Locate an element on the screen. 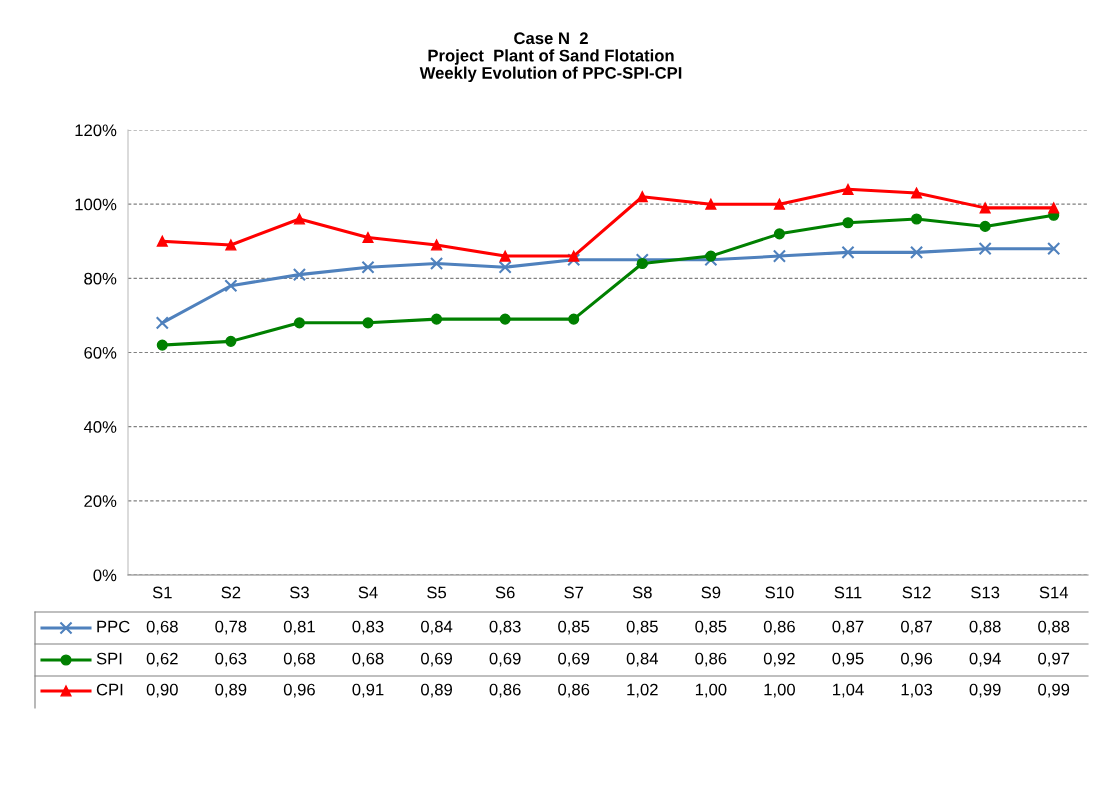  data-label: 1,02 is located at coordinates (642, 690).